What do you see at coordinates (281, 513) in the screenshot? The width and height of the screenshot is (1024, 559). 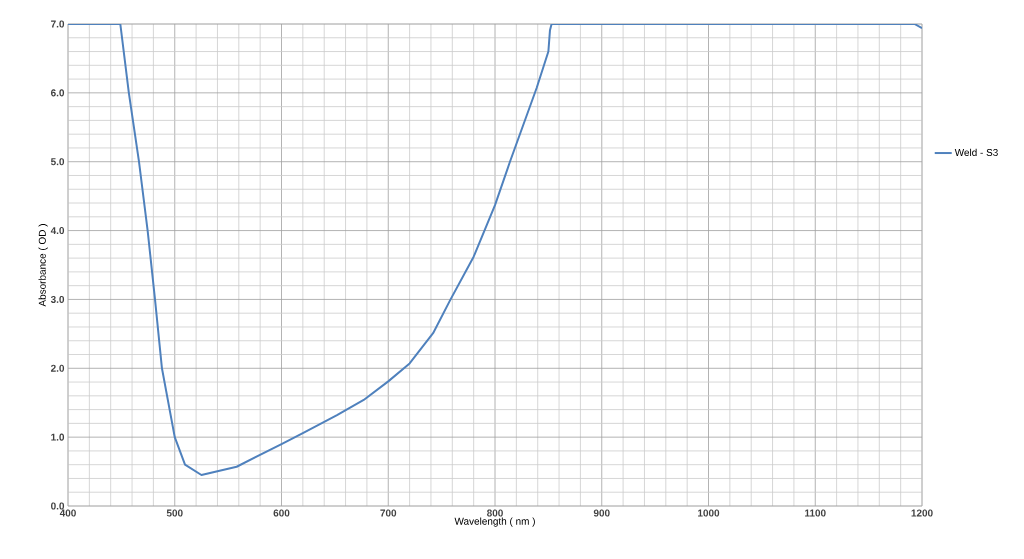 I see `x-tick-label: 600` at bounding box center [281, 513].